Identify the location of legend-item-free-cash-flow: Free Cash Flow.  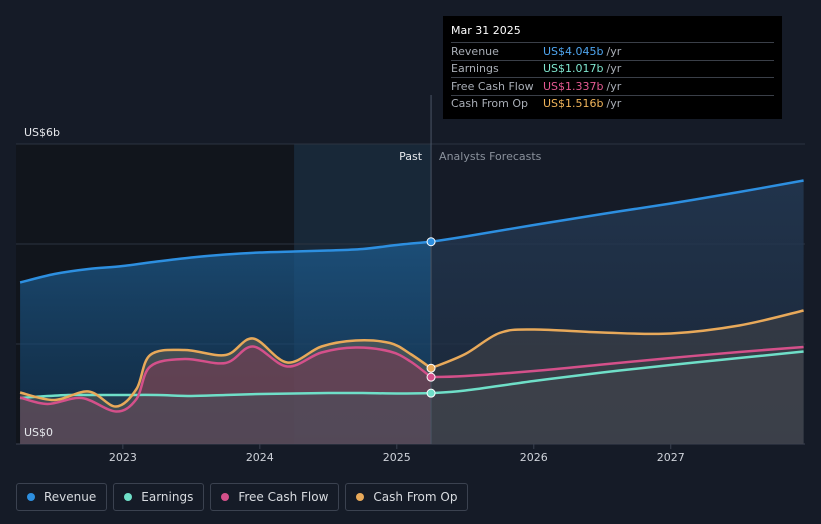
(275, 497).